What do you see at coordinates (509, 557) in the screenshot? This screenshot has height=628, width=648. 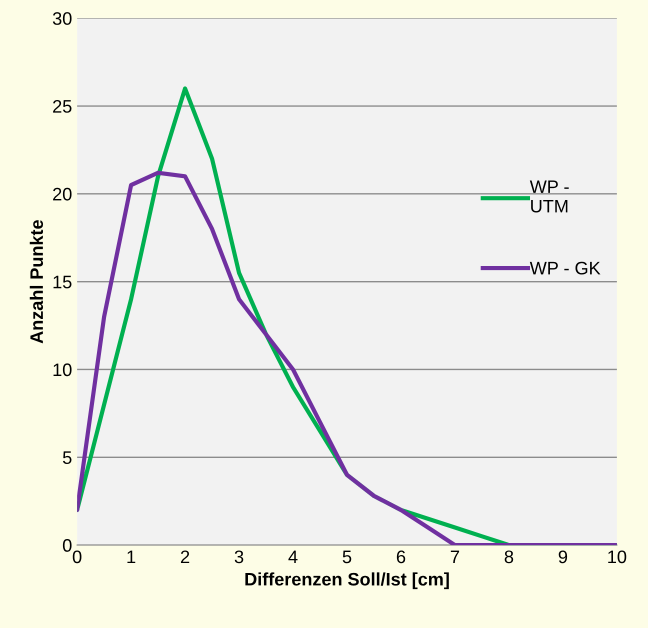 I see `x-tick-label: 8` at bounding box center [509, 557].